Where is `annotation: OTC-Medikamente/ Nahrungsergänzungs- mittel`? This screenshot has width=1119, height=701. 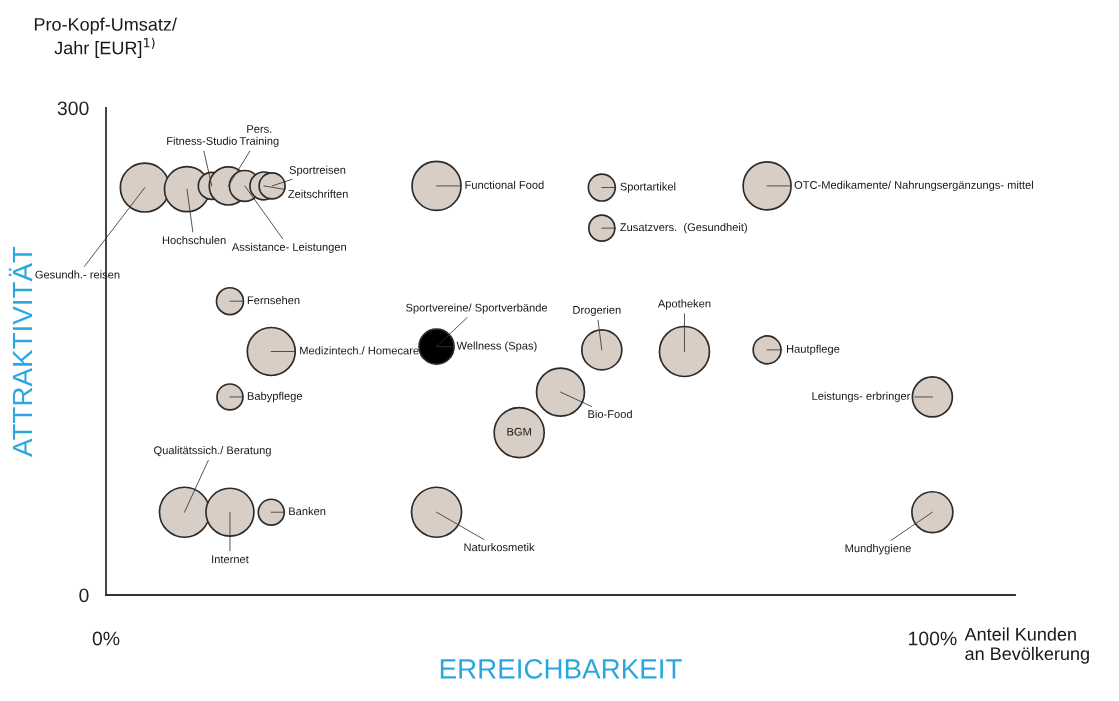
annotation: OTC-Medikamente/ Nahrungsergänzungs- mittel is located at coordinates (913, 186).